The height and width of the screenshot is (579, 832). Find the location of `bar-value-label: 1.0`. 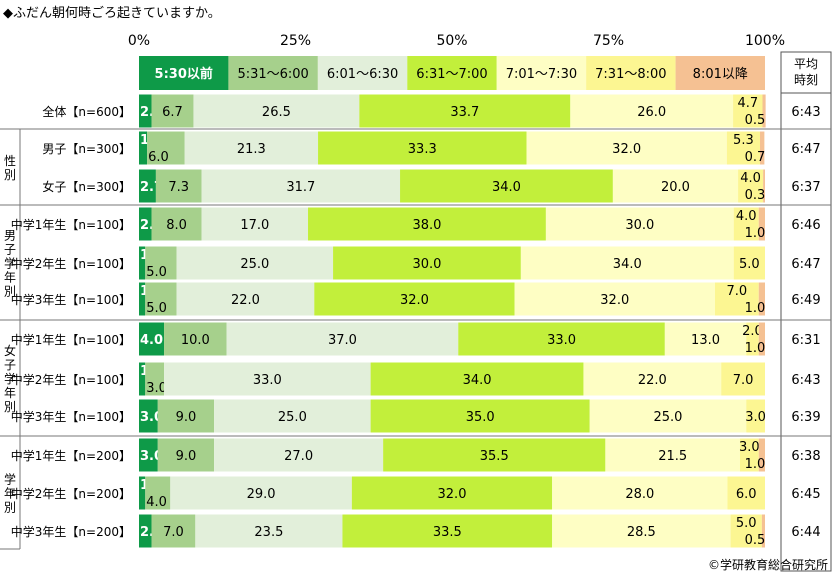

bar-value-label: 1.0 is located at coordinates (755, 308).